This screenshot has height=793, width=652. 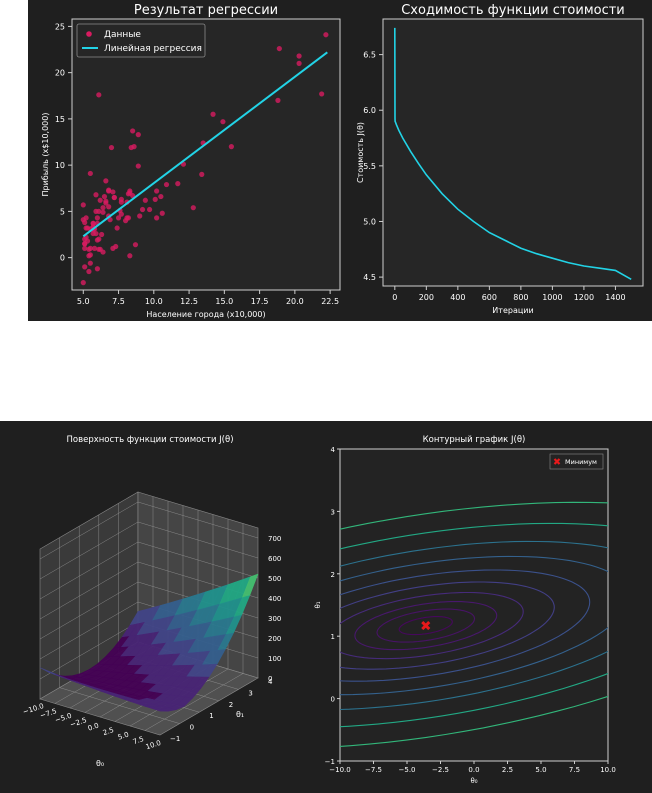 I want to click on y-tick-label: 5.5, so click(x=369, y=166).